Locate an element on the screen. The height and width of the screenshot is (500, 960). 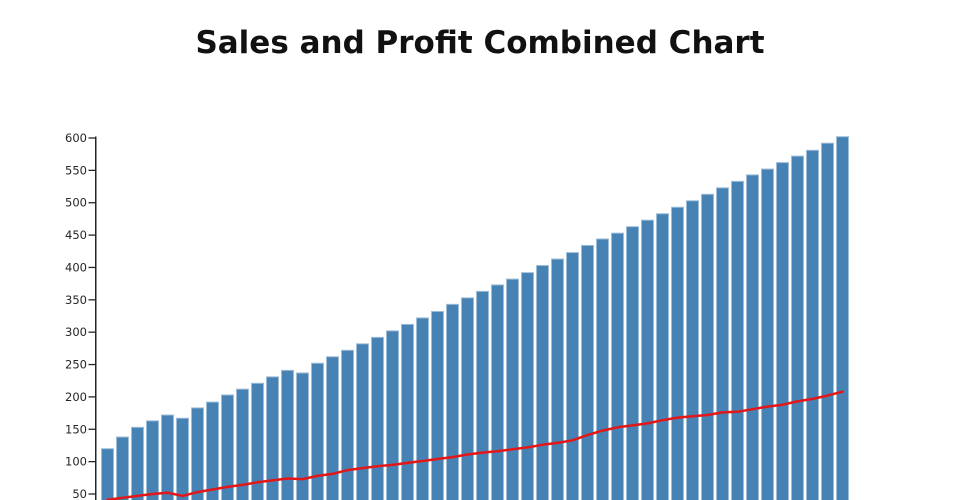
y-tick-label: 300 is located at coordinates (76, 332).